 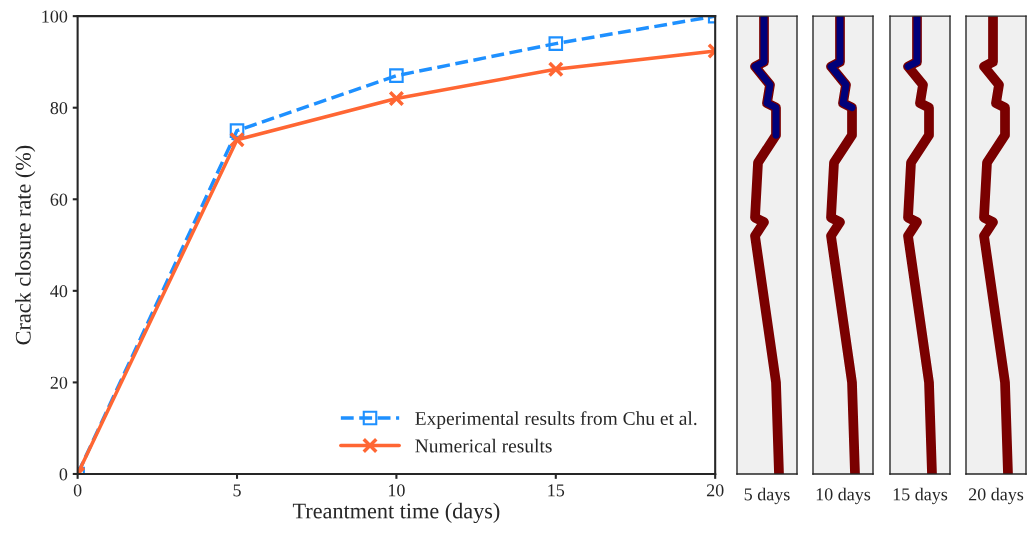 I want to click on y-tick-label: 100, so click(x=55, y=16).